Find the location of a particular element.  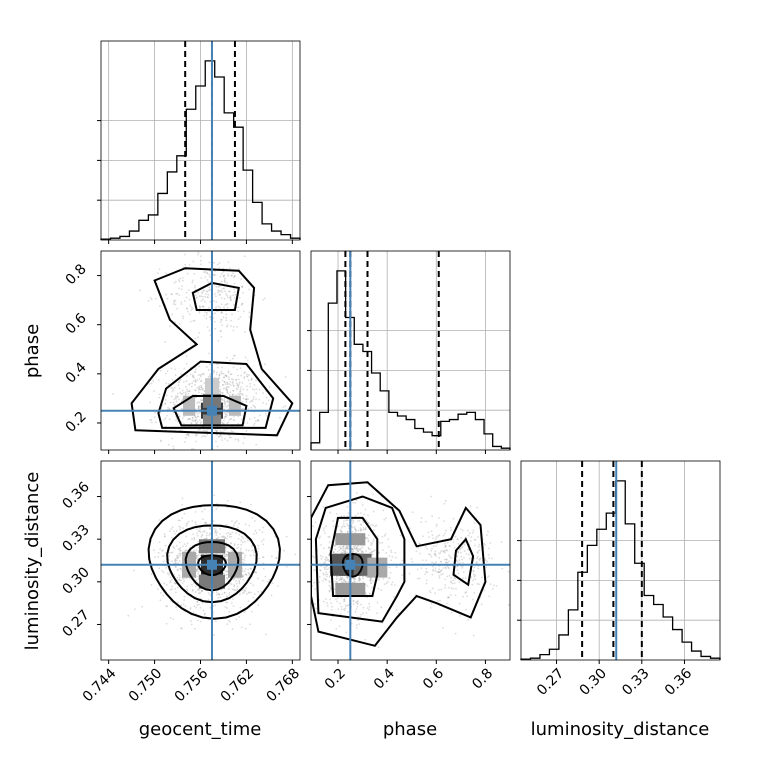

histogram-luminosity_distance is located at coordinates (620, 570).